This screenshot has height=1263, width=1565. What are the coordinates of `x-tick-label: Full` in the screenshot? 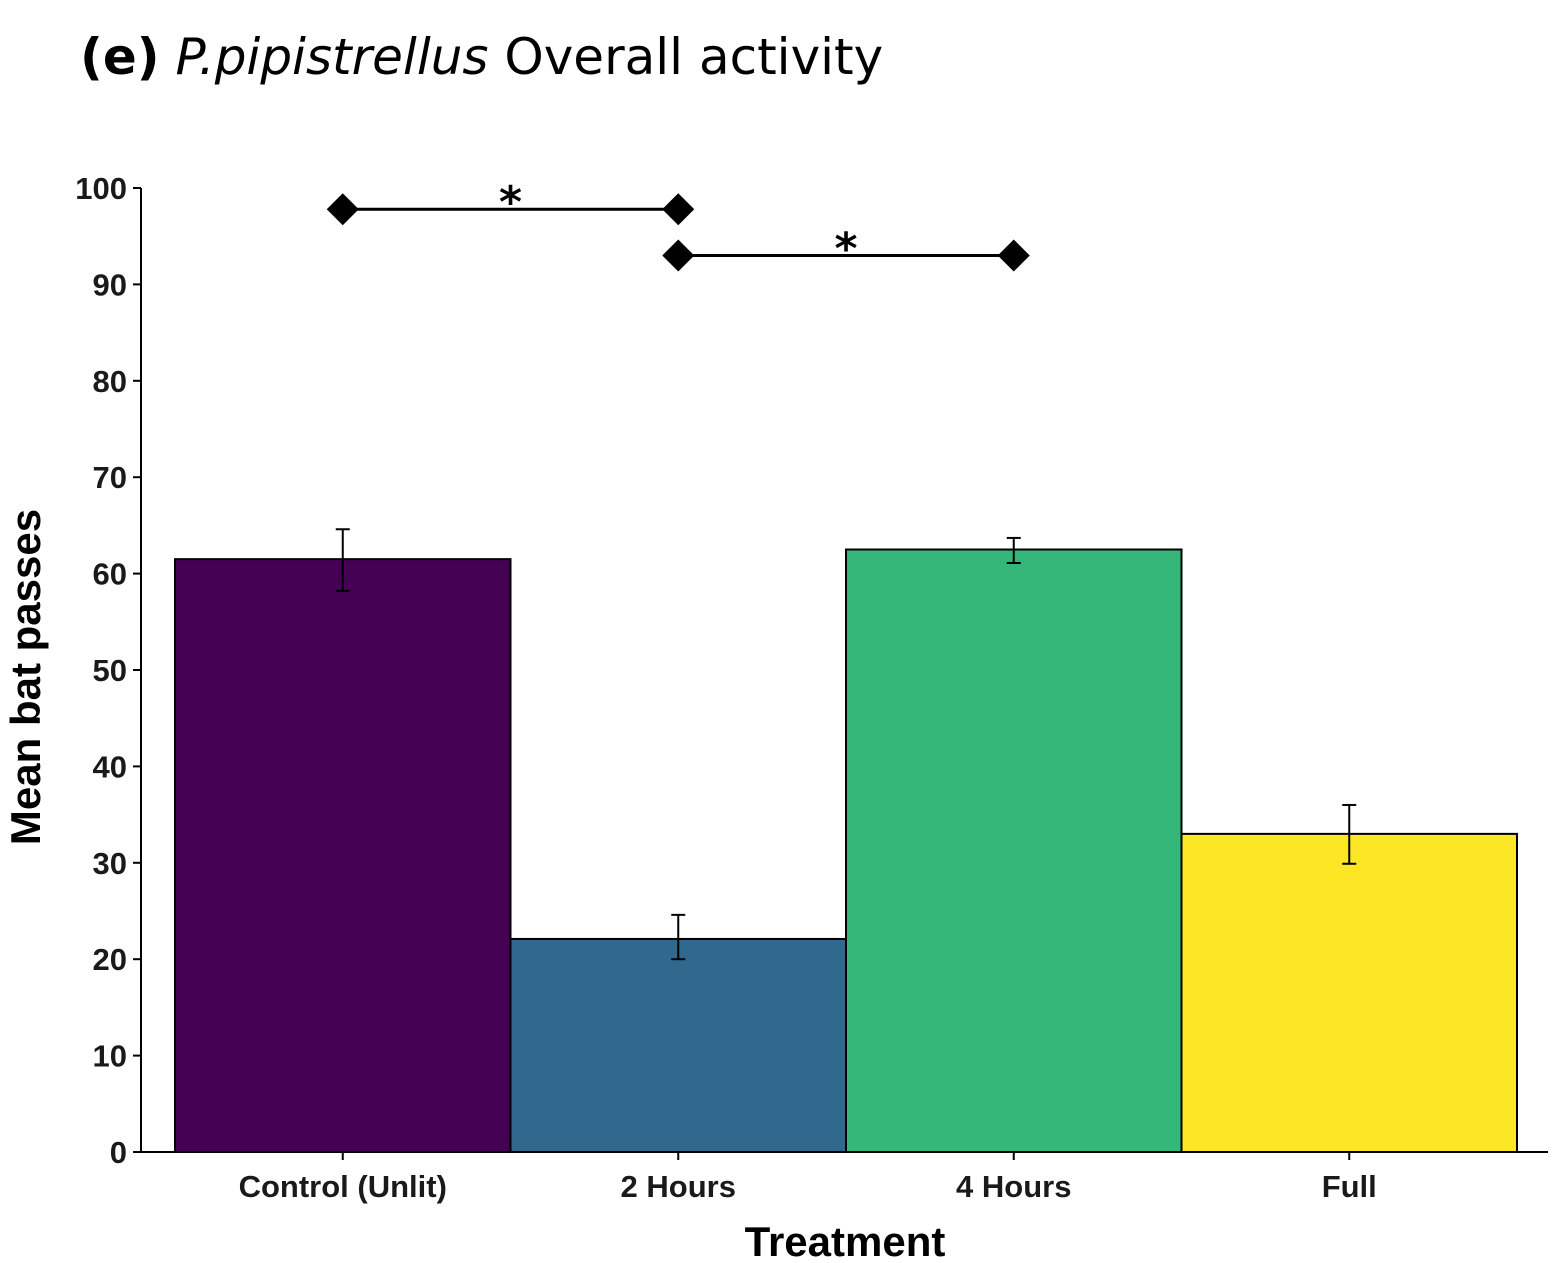 It's located at (1349, 1186).